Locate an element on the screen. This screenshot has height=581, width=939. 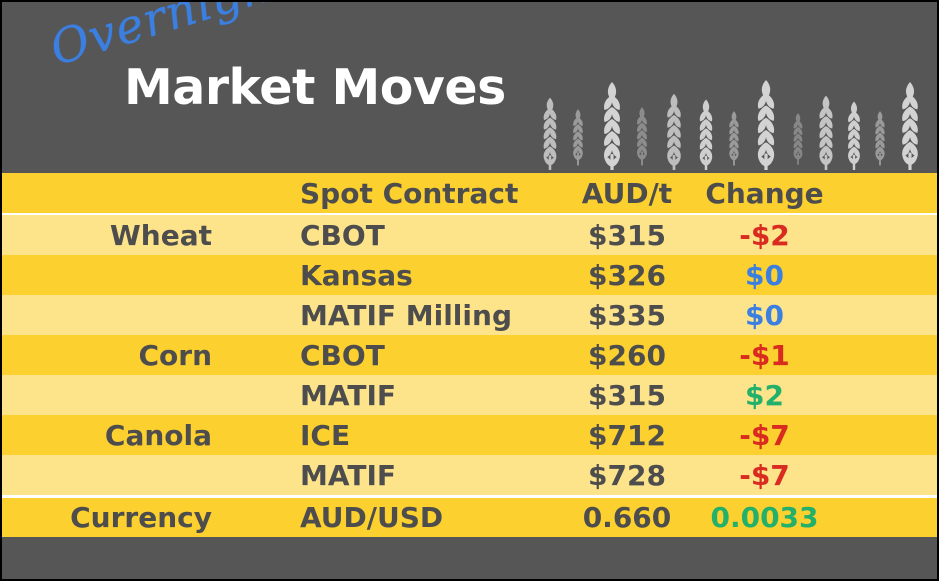
cell-contract: ICE is located at coordinates (325, 435).